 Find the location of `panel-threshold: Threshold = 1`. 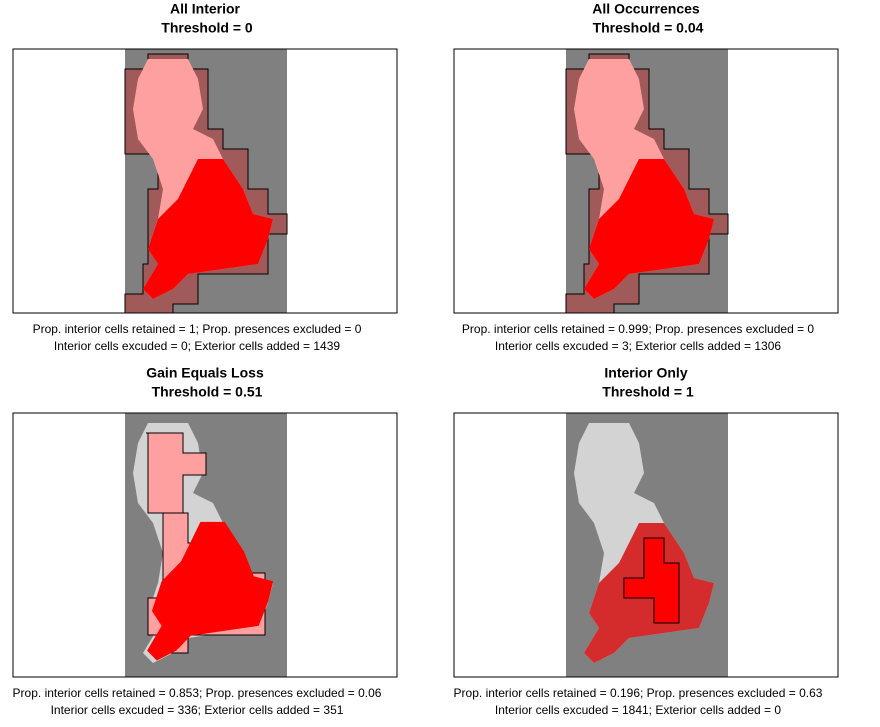

panel-threshold: Threshold = 1 is located at coordinates (648, 392).